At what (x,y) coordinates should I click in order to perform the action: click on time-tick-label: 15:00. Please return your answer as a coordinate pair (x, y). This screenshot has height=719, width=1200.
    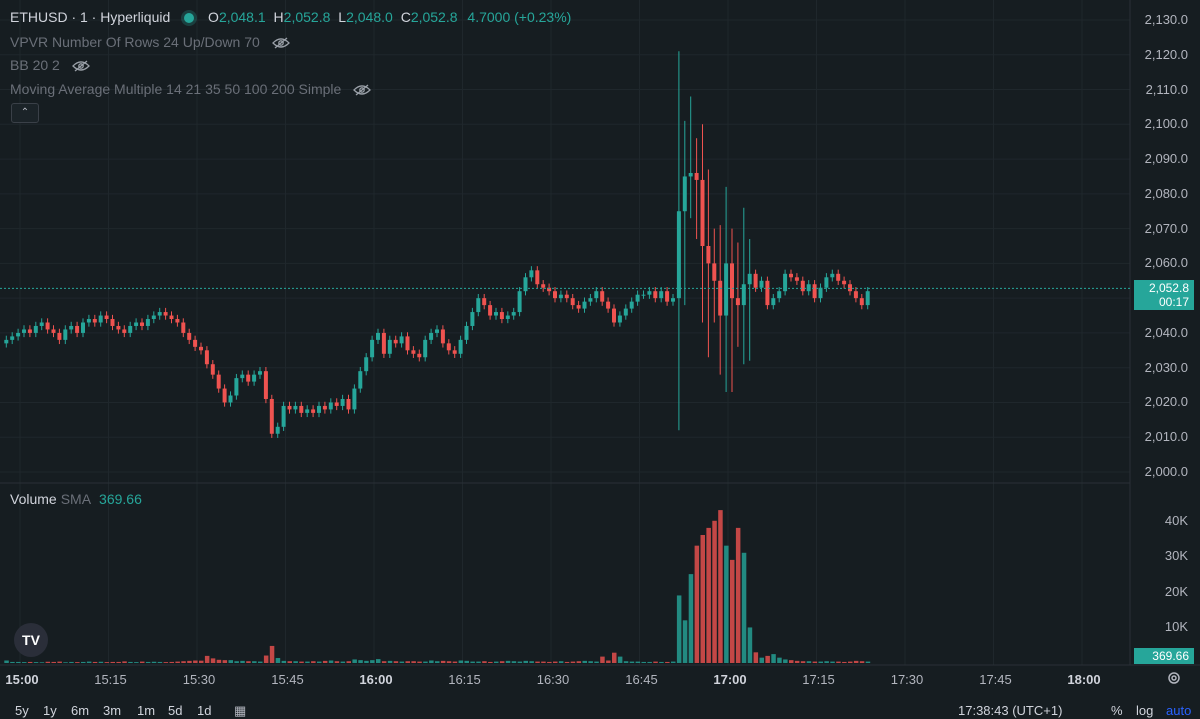
    Looking at the image, I should click on (22, 679).